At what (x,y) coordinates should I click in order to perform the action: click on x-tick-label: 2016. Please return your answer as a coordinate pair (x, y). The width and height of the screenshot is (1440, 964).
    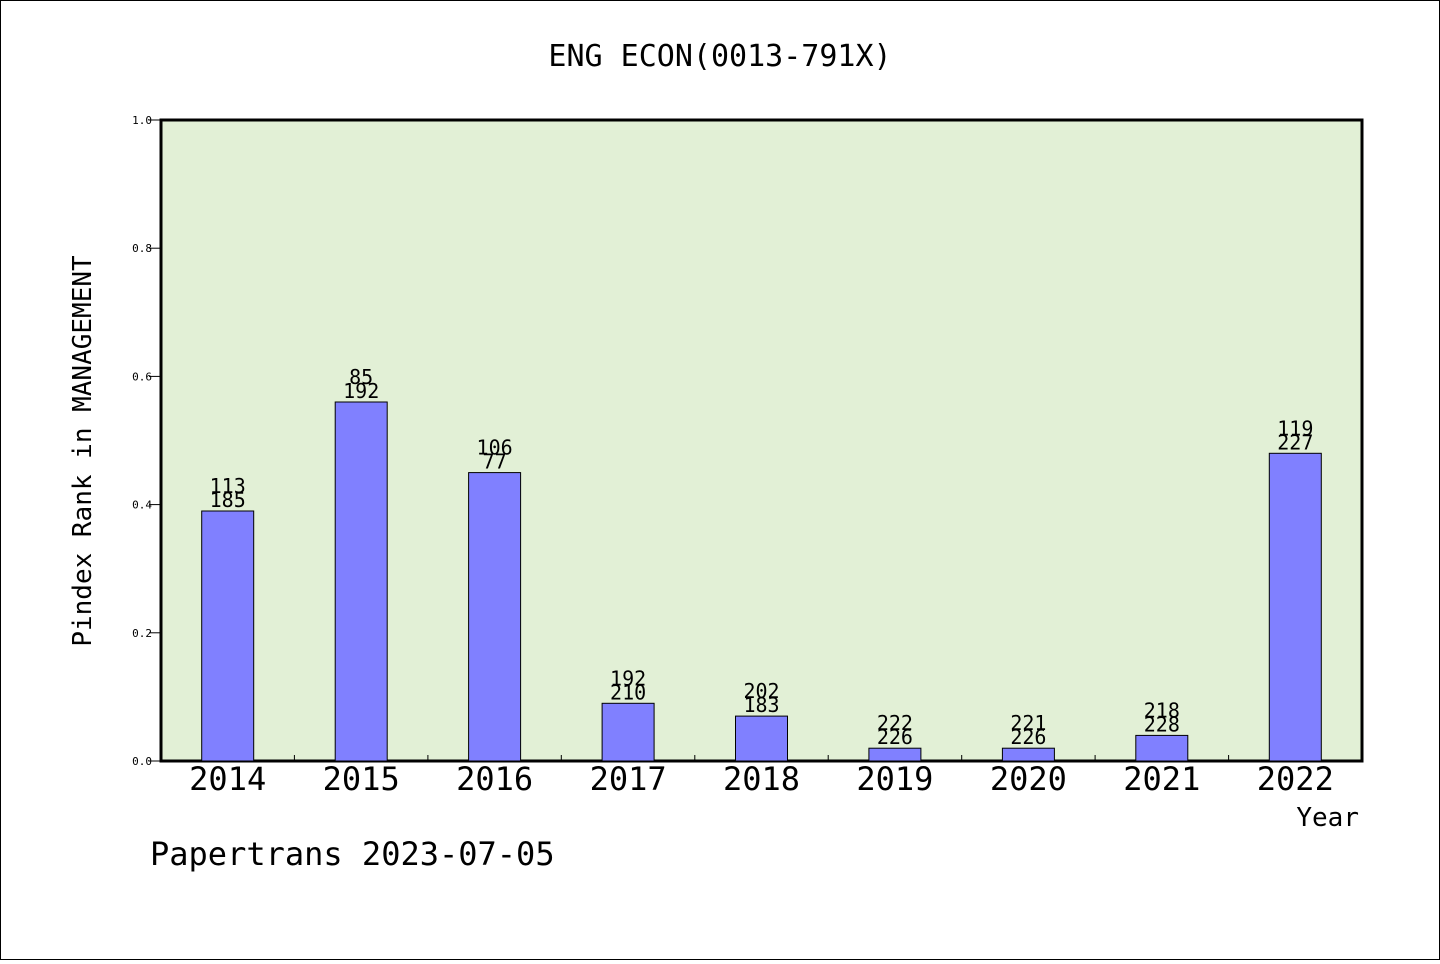
    Looking at the image, I should click on (494, 779).